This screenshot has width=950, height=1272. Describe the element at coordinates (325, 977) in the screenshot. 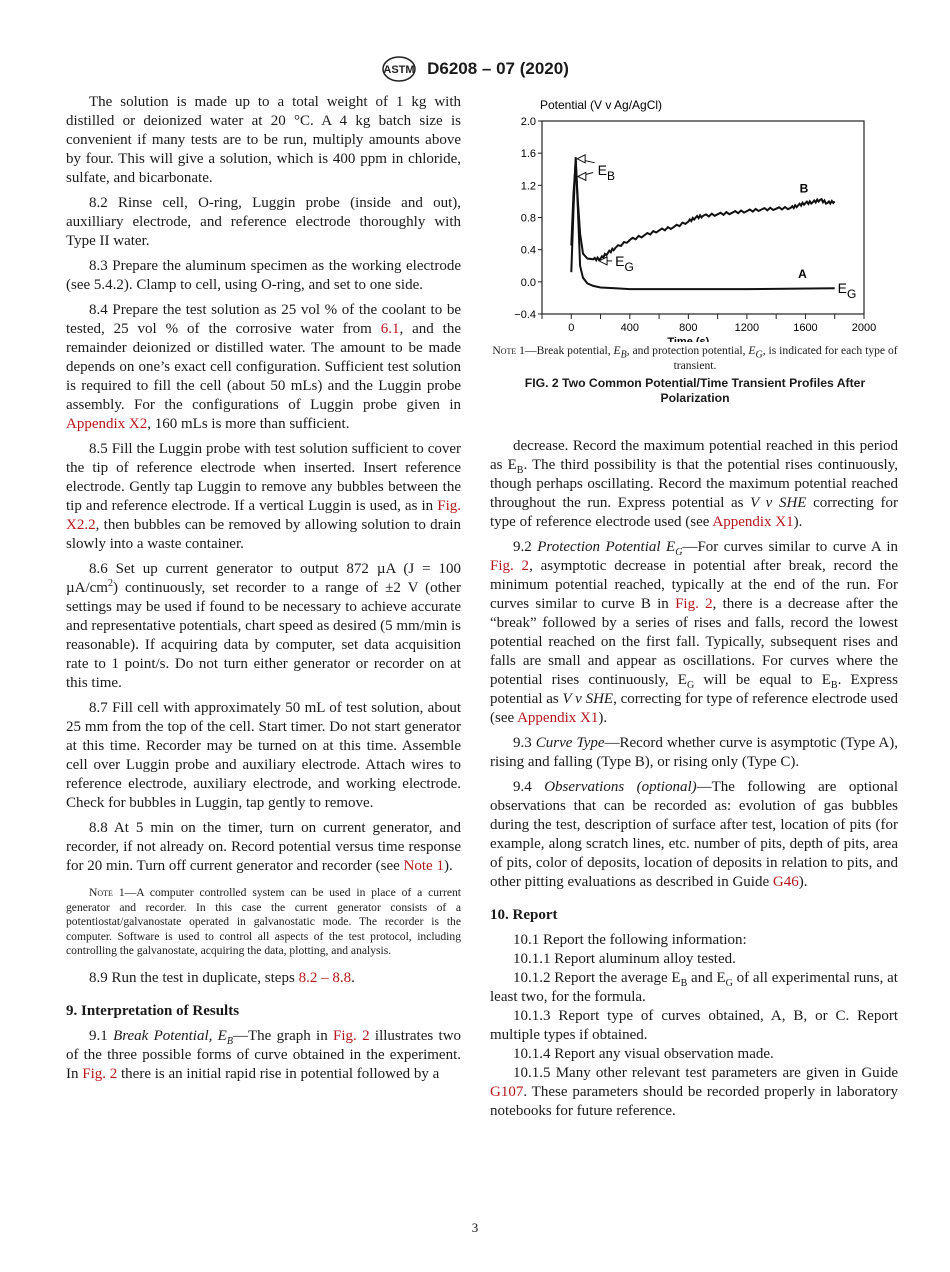

I see `cross-reference-link: 8.2 – 8.8` at that location.